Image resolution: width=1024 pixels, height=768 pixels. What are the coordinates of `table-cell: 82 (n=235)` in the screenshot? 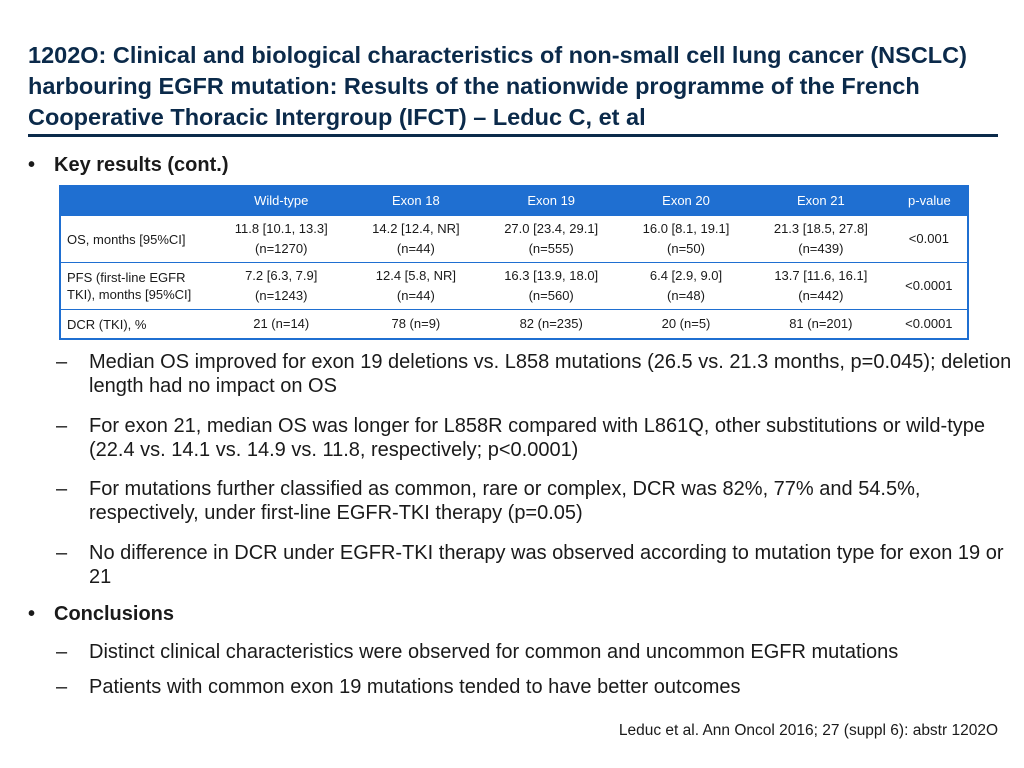 It's located at (551, 324).